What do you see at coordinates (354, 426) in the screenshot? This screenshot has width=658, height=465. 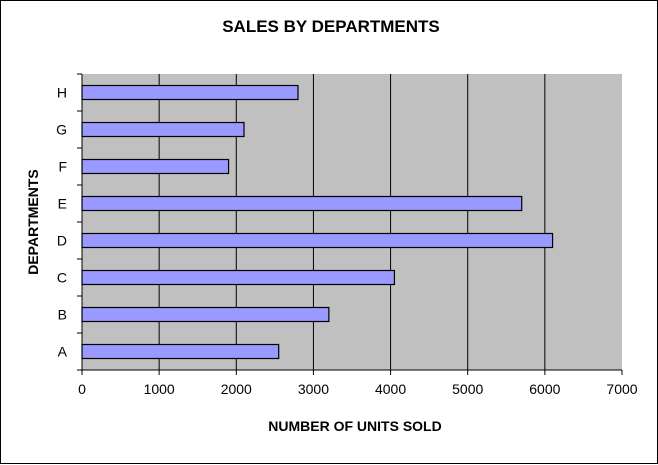 I see `x-axis-title: NUMBER OF UNITS SOLD` at bounding box center [354, 426].